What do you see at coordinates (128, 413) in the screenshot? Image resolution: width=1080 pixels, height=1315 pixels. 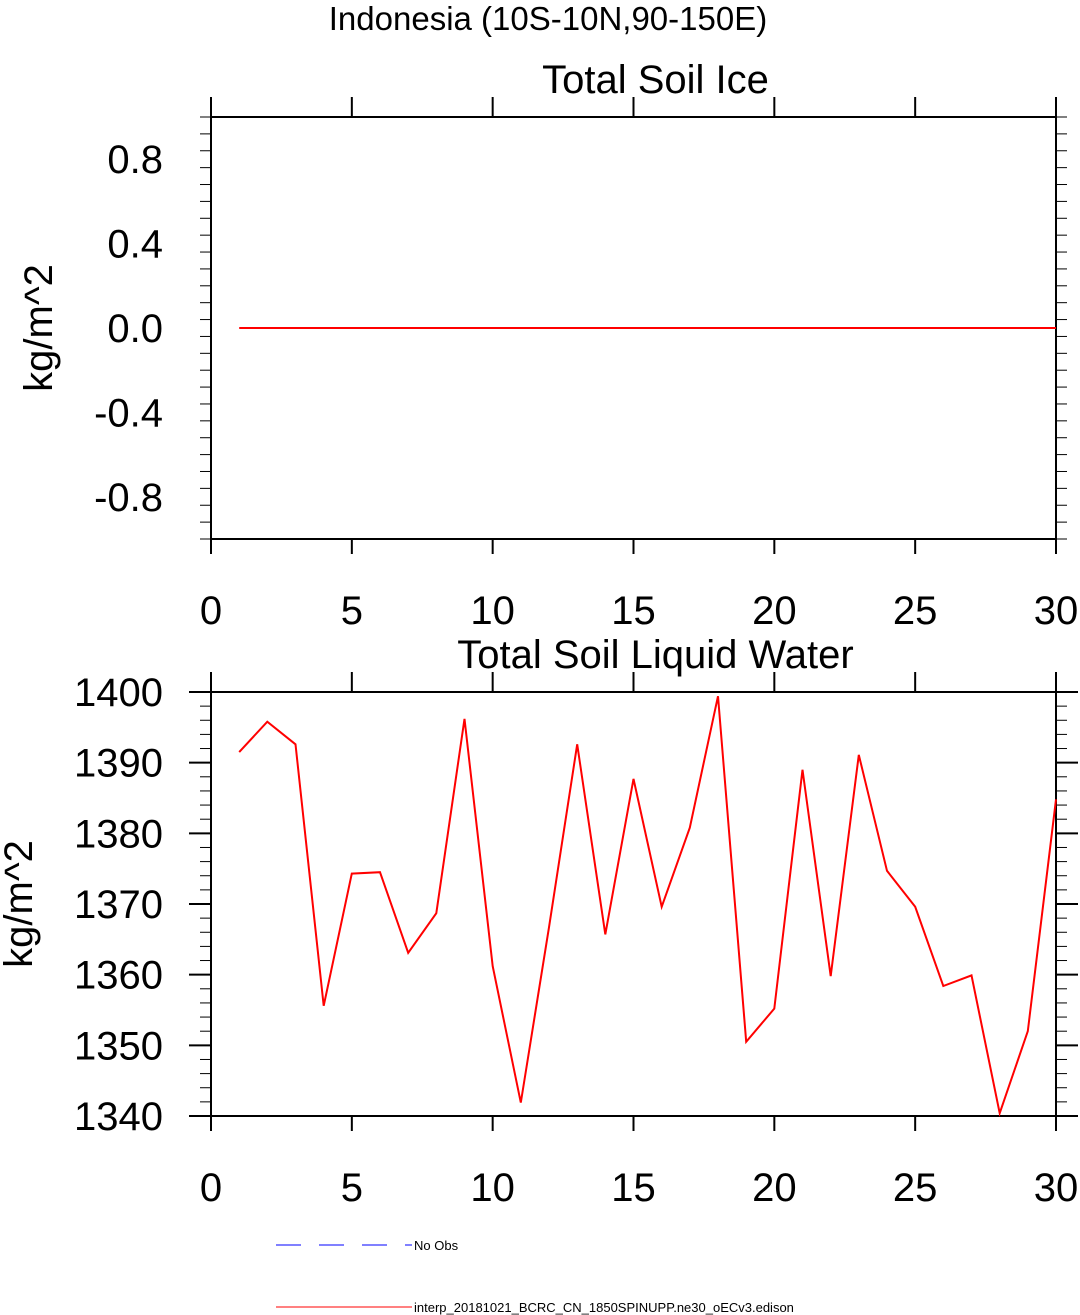 I see `y-tick-label: -0.4` at bounding box center [128, 413].